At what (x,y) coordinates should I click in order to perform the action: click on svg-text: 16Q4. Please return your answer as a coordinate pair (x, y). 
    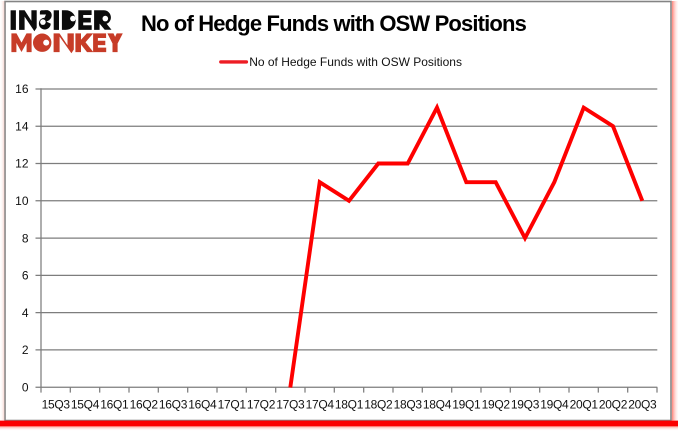
    Looking at the image, I should click on (202, 405).